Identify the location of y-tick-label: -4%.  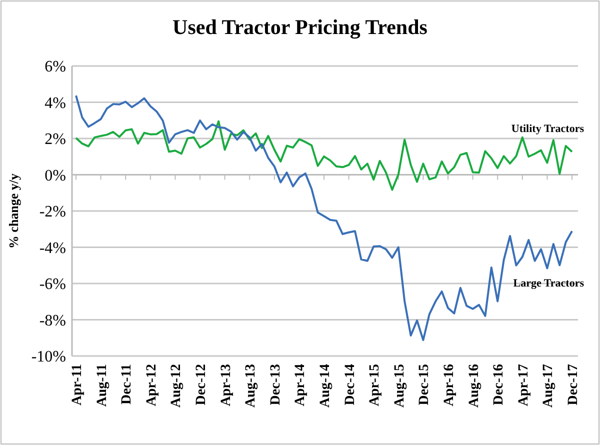
(52, 248).